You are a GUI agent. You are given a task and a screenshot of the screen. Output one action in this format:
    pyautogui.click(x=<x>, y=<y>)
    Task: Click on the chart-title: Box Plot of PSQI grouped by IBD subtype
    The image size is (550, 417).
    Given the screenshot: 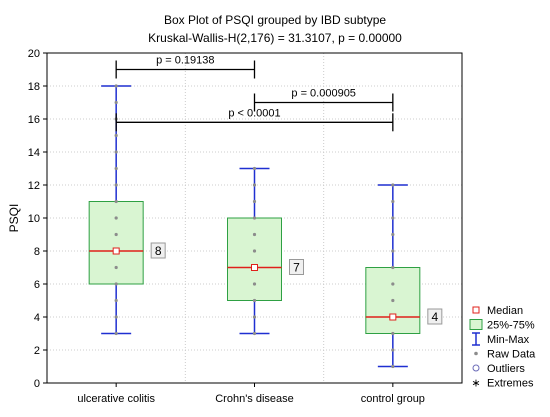 What is the action you would take?
    pyautogui.click(x=275, y=20)
    